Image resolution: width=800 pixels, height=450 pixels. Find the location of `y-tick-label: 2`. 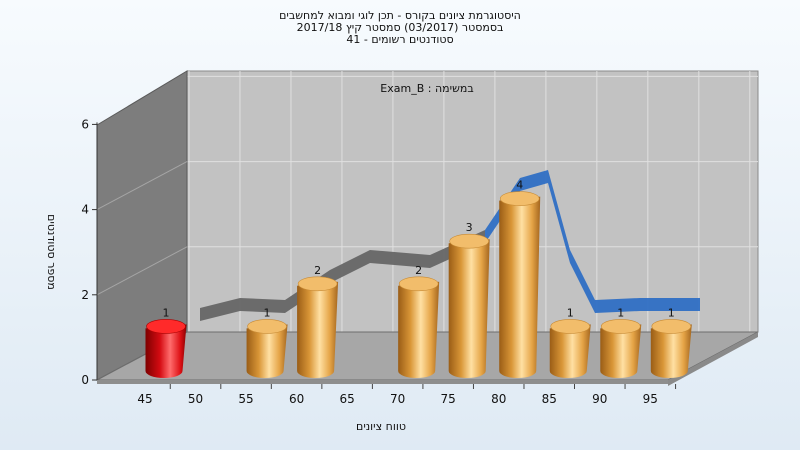

y-tick-label: 2 is located at coordinates (85, 295).